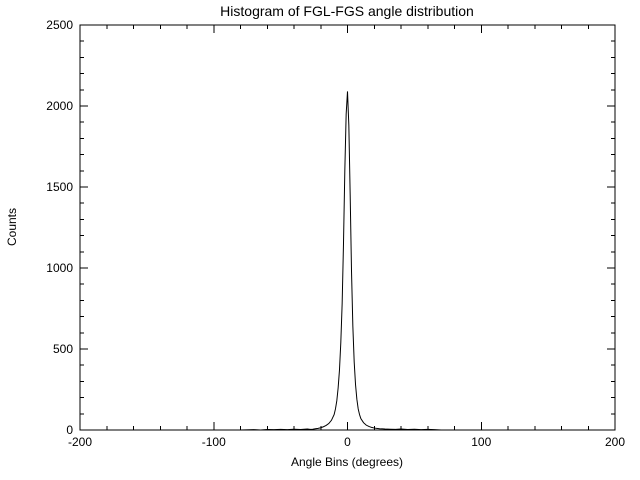 Image resolution: width=640 pixels, height=480 pixels. Describe the element at coordinates (347, 11) in the screenshot. I see `chart-title: Histogram of FGL-FGS angle distribution` at that location.